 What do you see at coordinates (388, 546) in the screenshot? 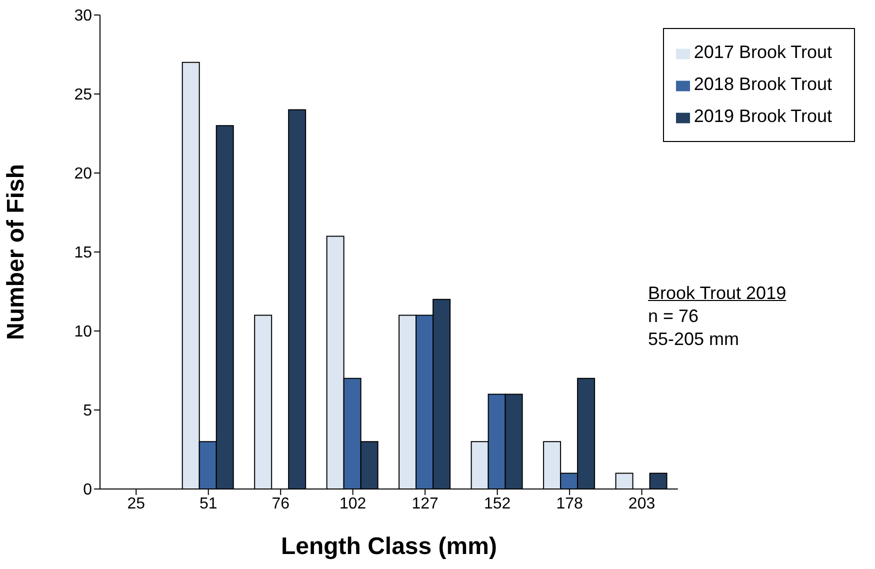
I see `x-axis-title: Length Class (mm)` at bounding box center [388, 546].